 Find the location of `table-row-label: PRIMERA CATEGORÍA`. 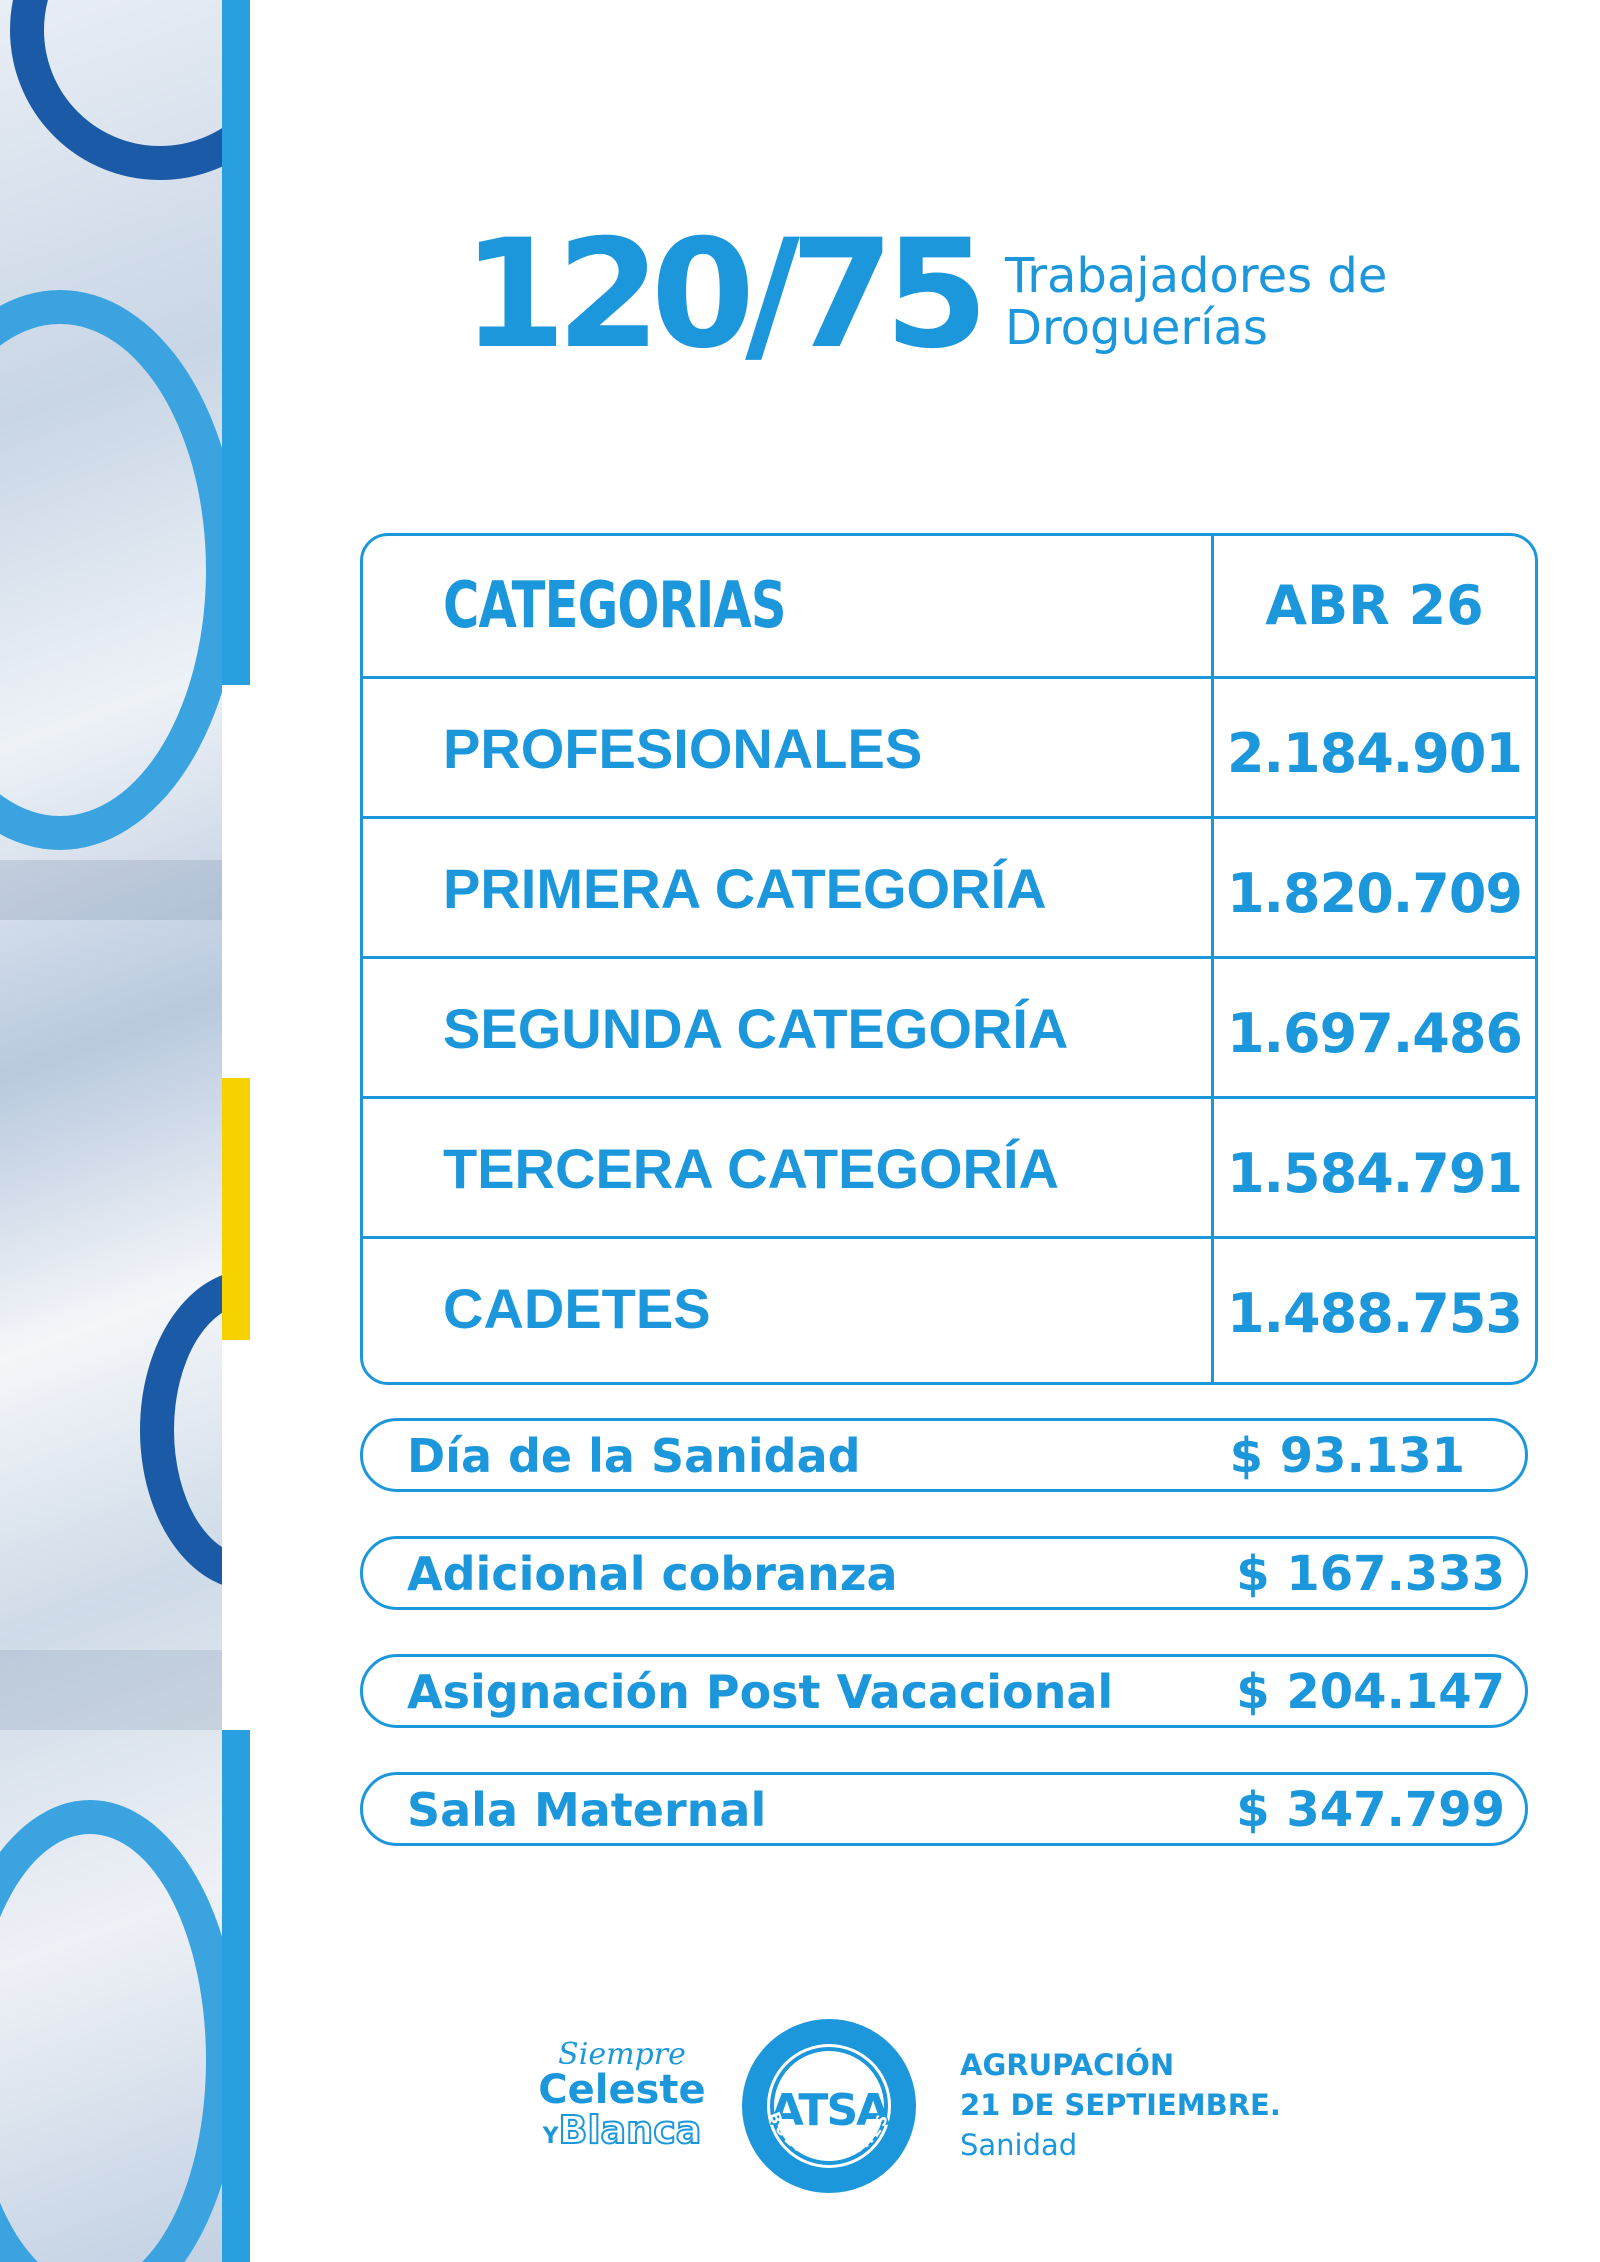

table-row-label: PRIMERA CATEGORÍA is located at coordinates (745, 888).